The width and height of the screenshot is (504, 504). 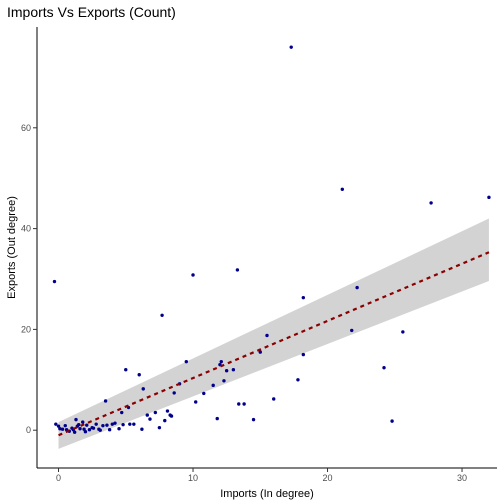 What do you see at coordinates (26, 128) in the screenshot?
I see `y-tick-label: 60` at bounding box center [26, 128].